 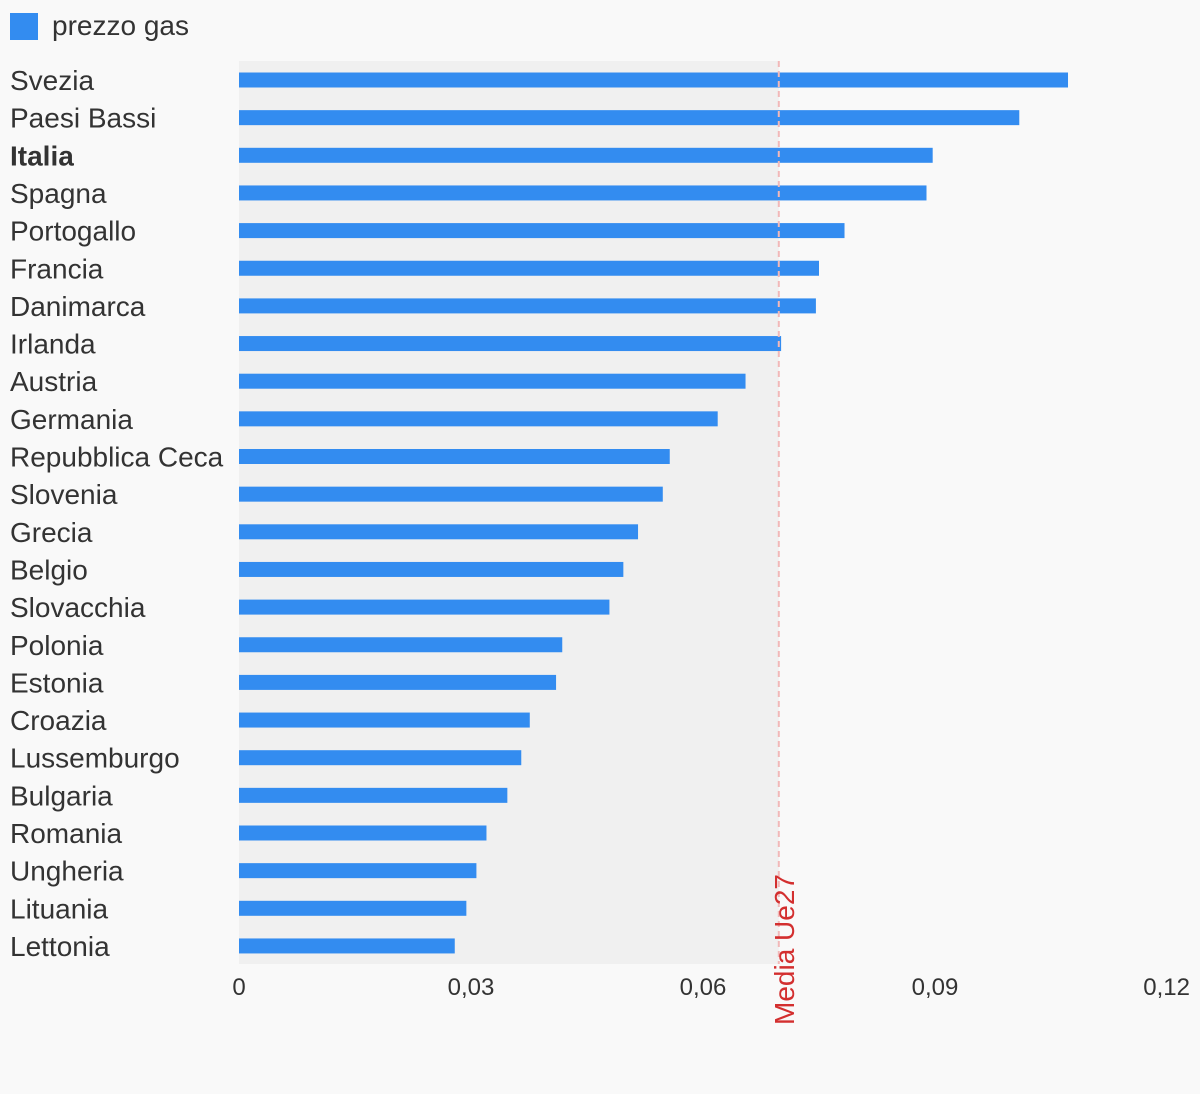 I want to click on category-label: Spagna, so click(x=58, y=193).